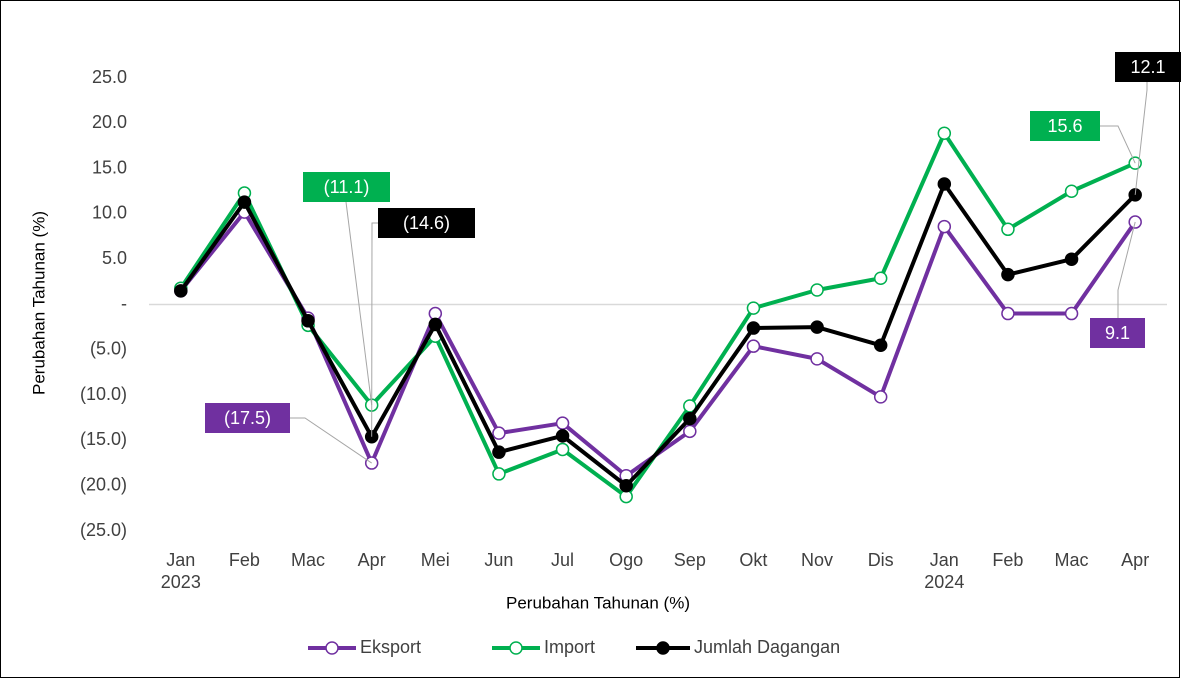 This screenshot has height=679, width=1181. Describe the element at coordinates (108, 349) in the screenshot. I see `y-tick-label: (5.0)` at that location.